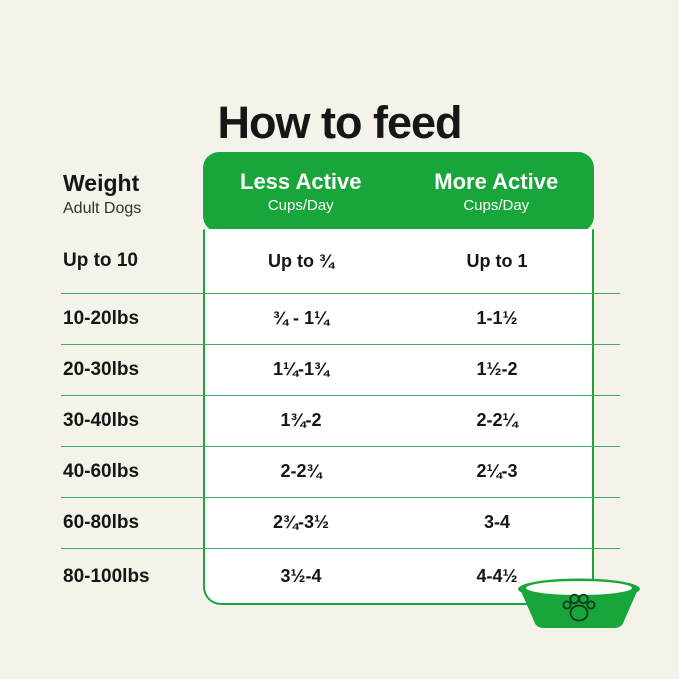 The width and height of the screenshot is (679, 679). Describe the element at coordinates (101, 522) in the screenshot. I see `weight-cell: 60-80lbs` at that location.